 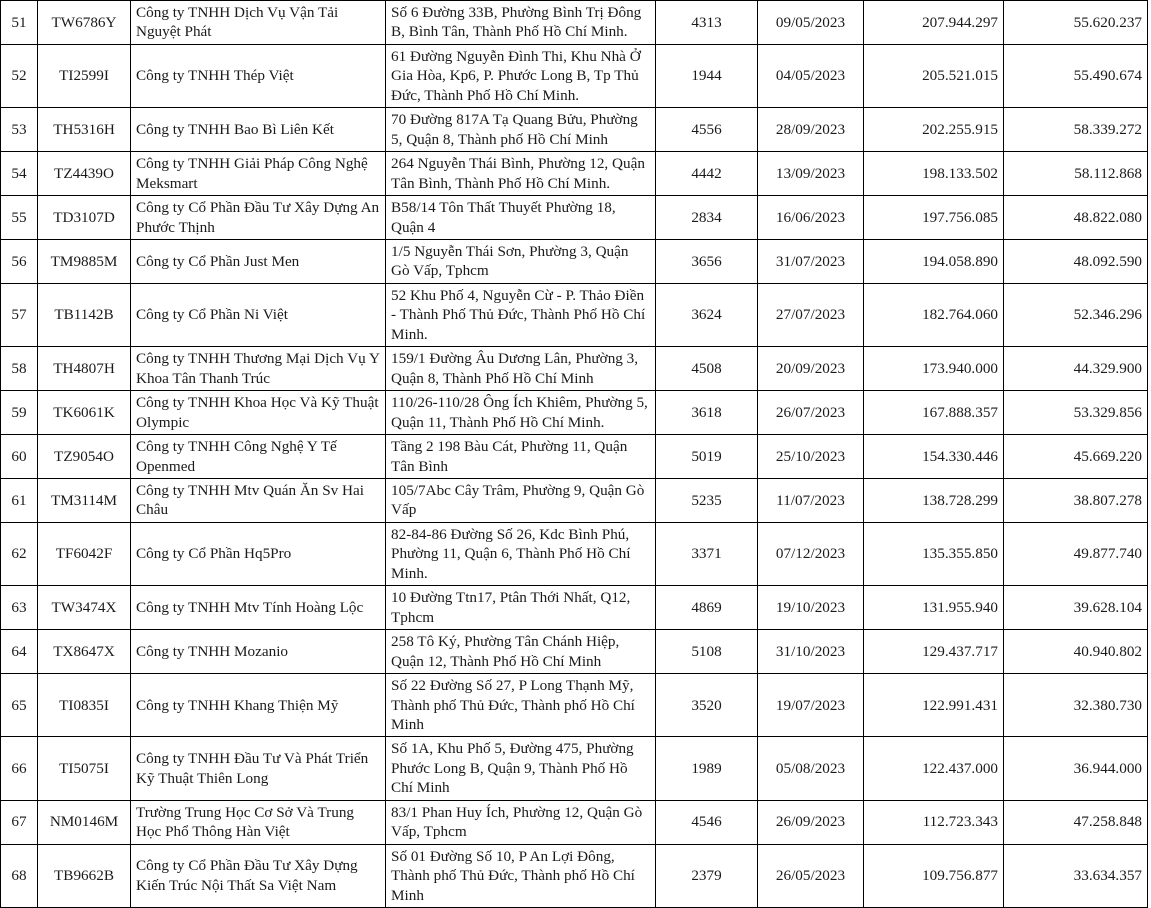 I want to click on company-address-cell: 105/7Abc Cây Trâm, Phường 9, Quận Gò Vấp, so click(x=520, y=500).